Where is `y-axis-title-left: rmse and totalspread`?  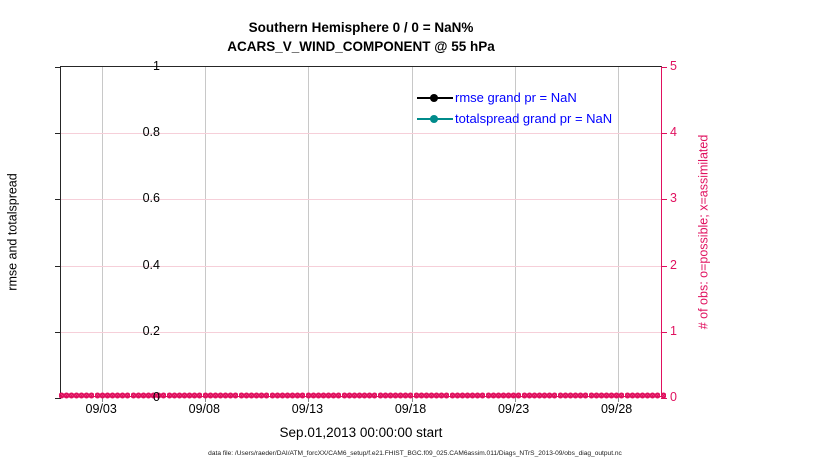
y-axis-title-left: rmse and totalspread is located at coordinates (13, 231).